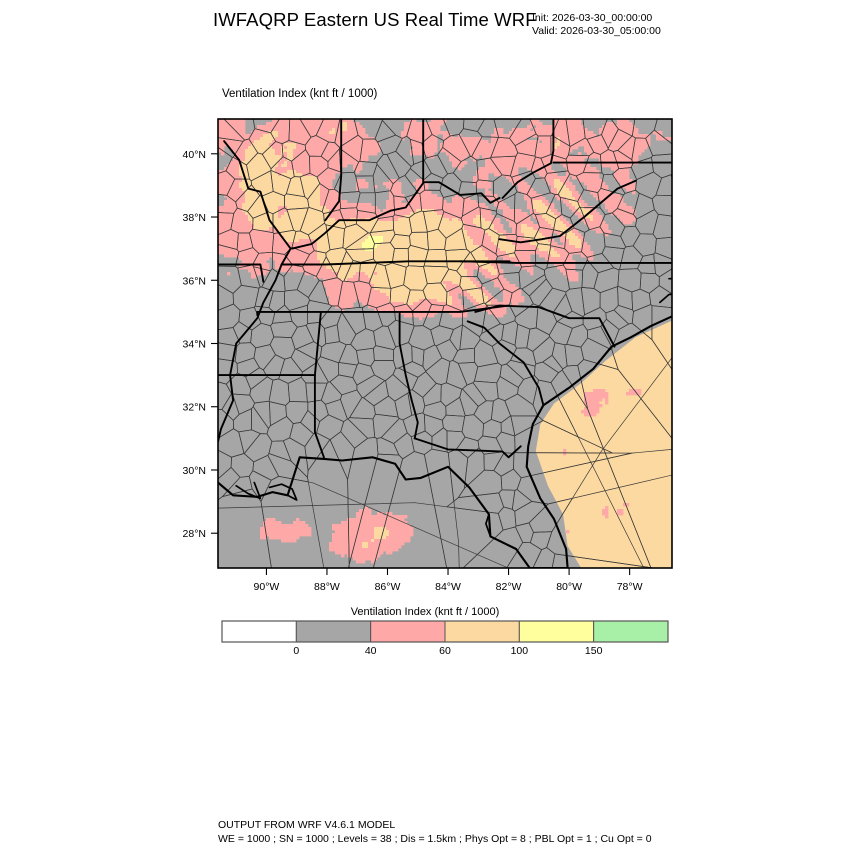 This screenshot has height=850, width=850. What do you see at coordinates (509, 587) in the screenshot?
I see `lon-tick-label: 82°W` at bounding box center [509, 587].